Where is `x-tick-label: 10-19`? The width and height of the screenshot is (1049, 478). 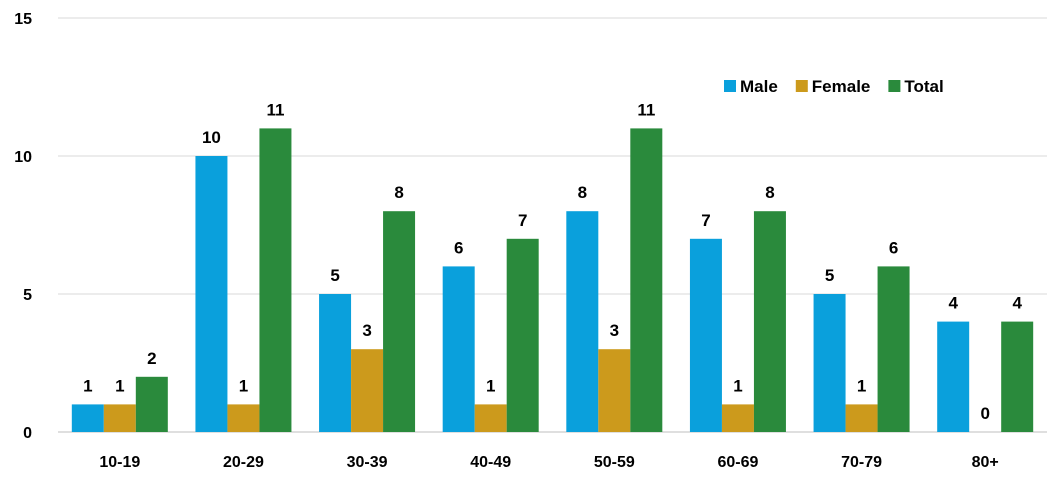
x-tick-label: 10-19 is located at coordinates (119, 462).